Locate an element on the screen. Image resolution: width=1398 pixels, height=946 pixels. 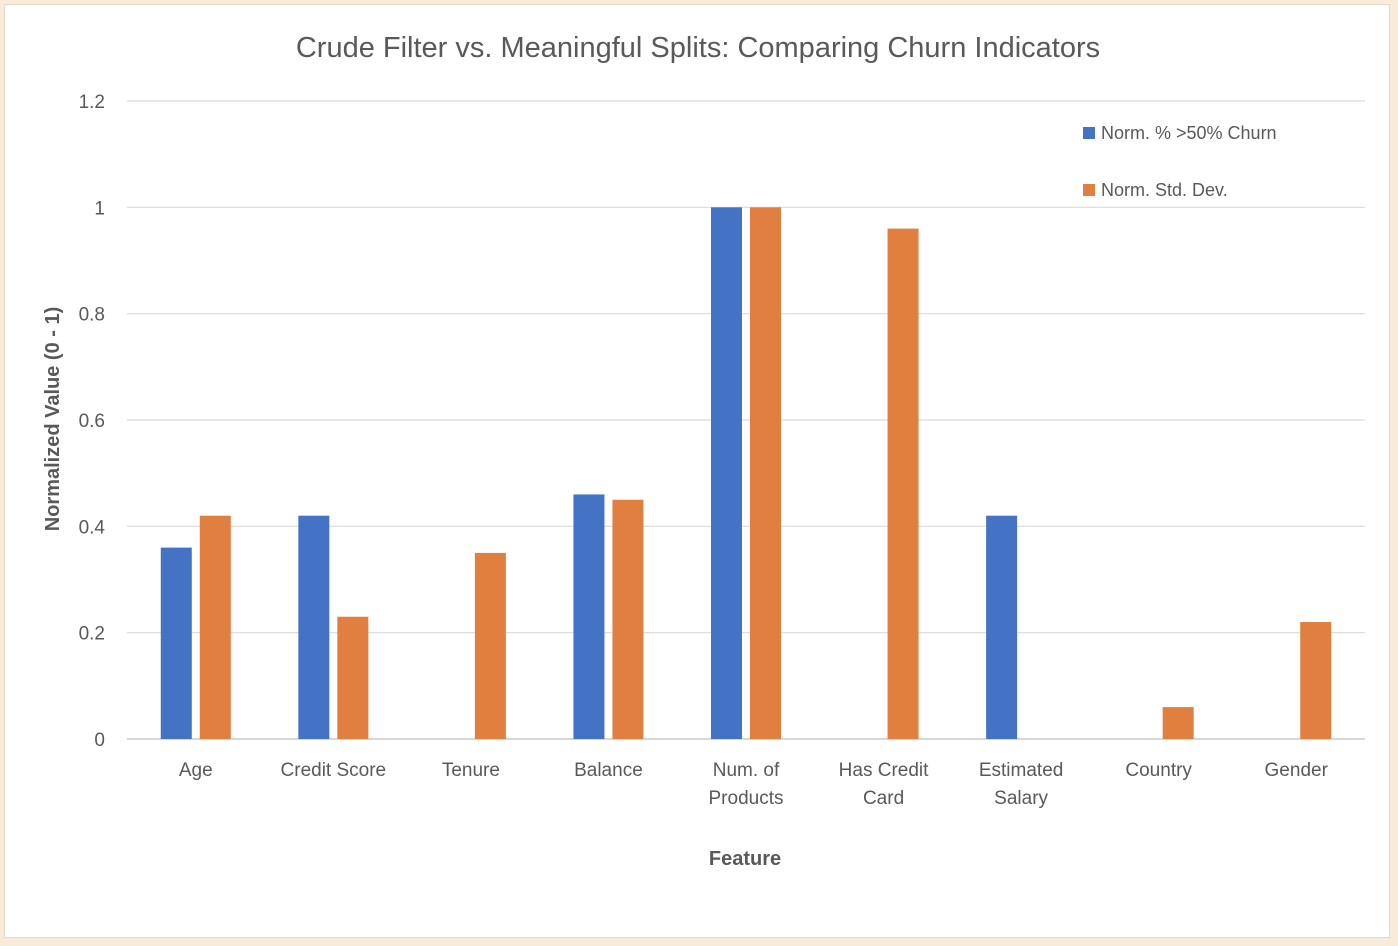
y-tick-label: 0.6 is located at coordinates (92, 421).